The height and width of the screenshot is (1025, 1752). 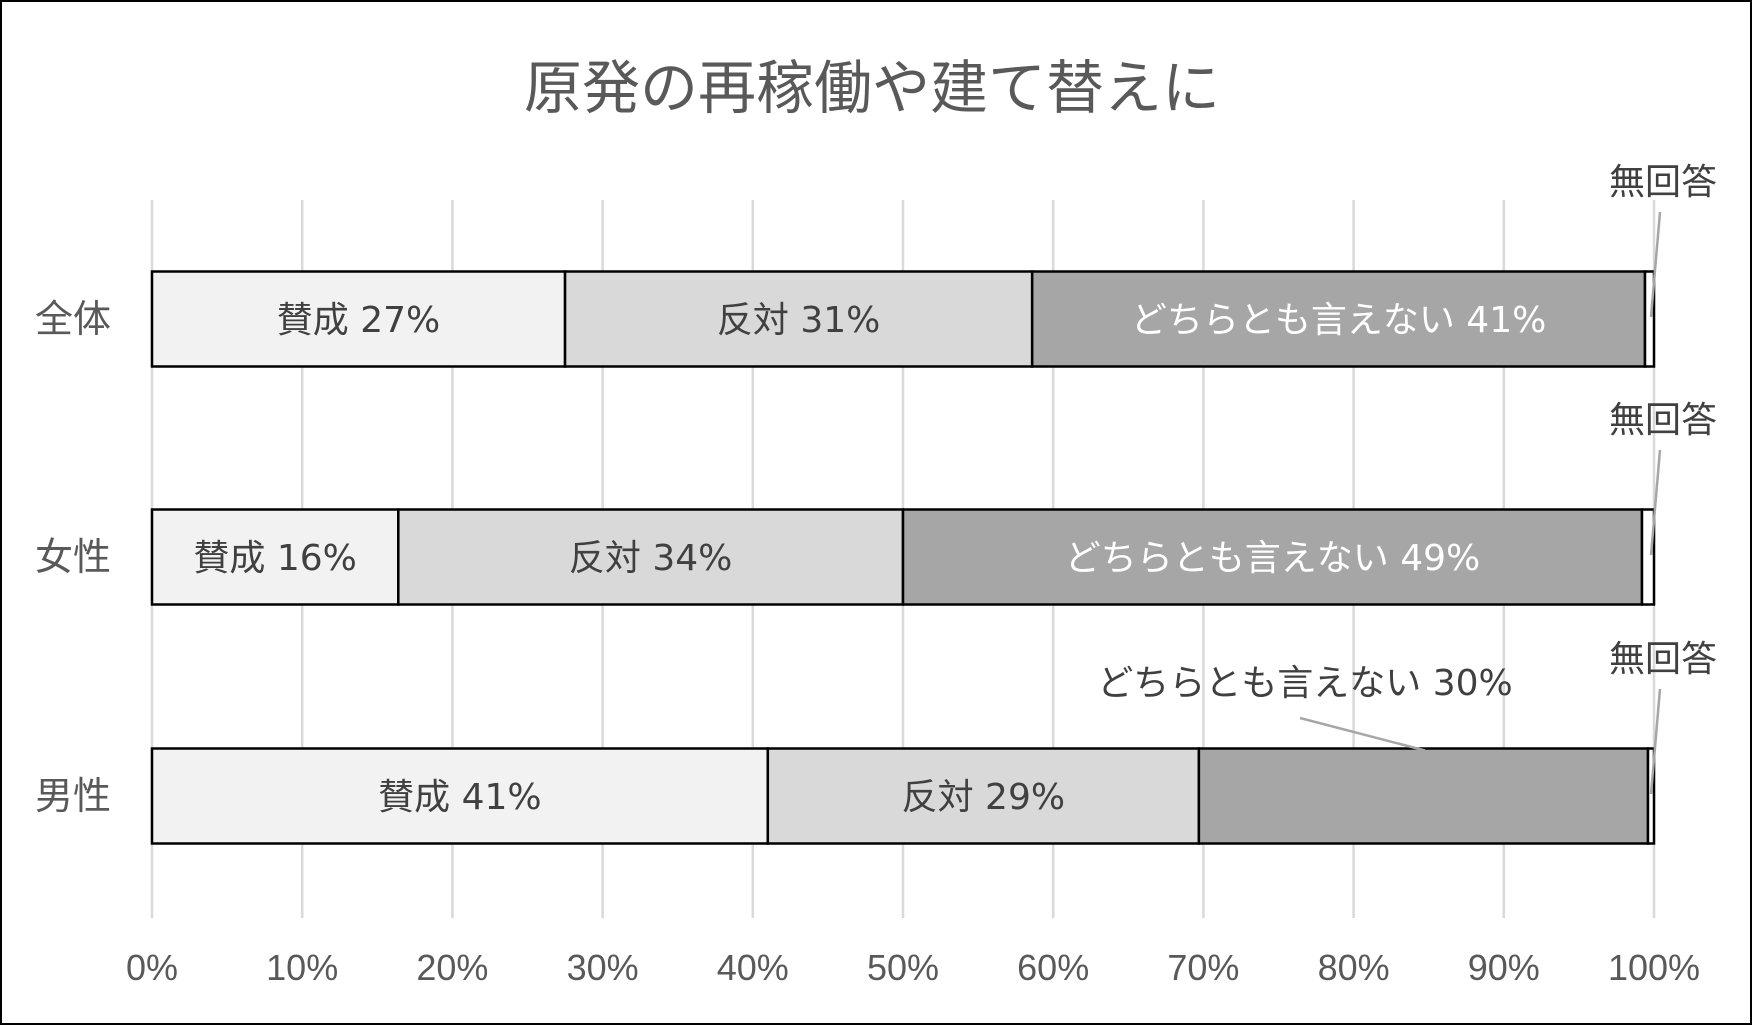 What do you see at coordinates (603, 967) in the screenshot?
I see `x-tick-label: 30%` at bounding box center [603, 967].